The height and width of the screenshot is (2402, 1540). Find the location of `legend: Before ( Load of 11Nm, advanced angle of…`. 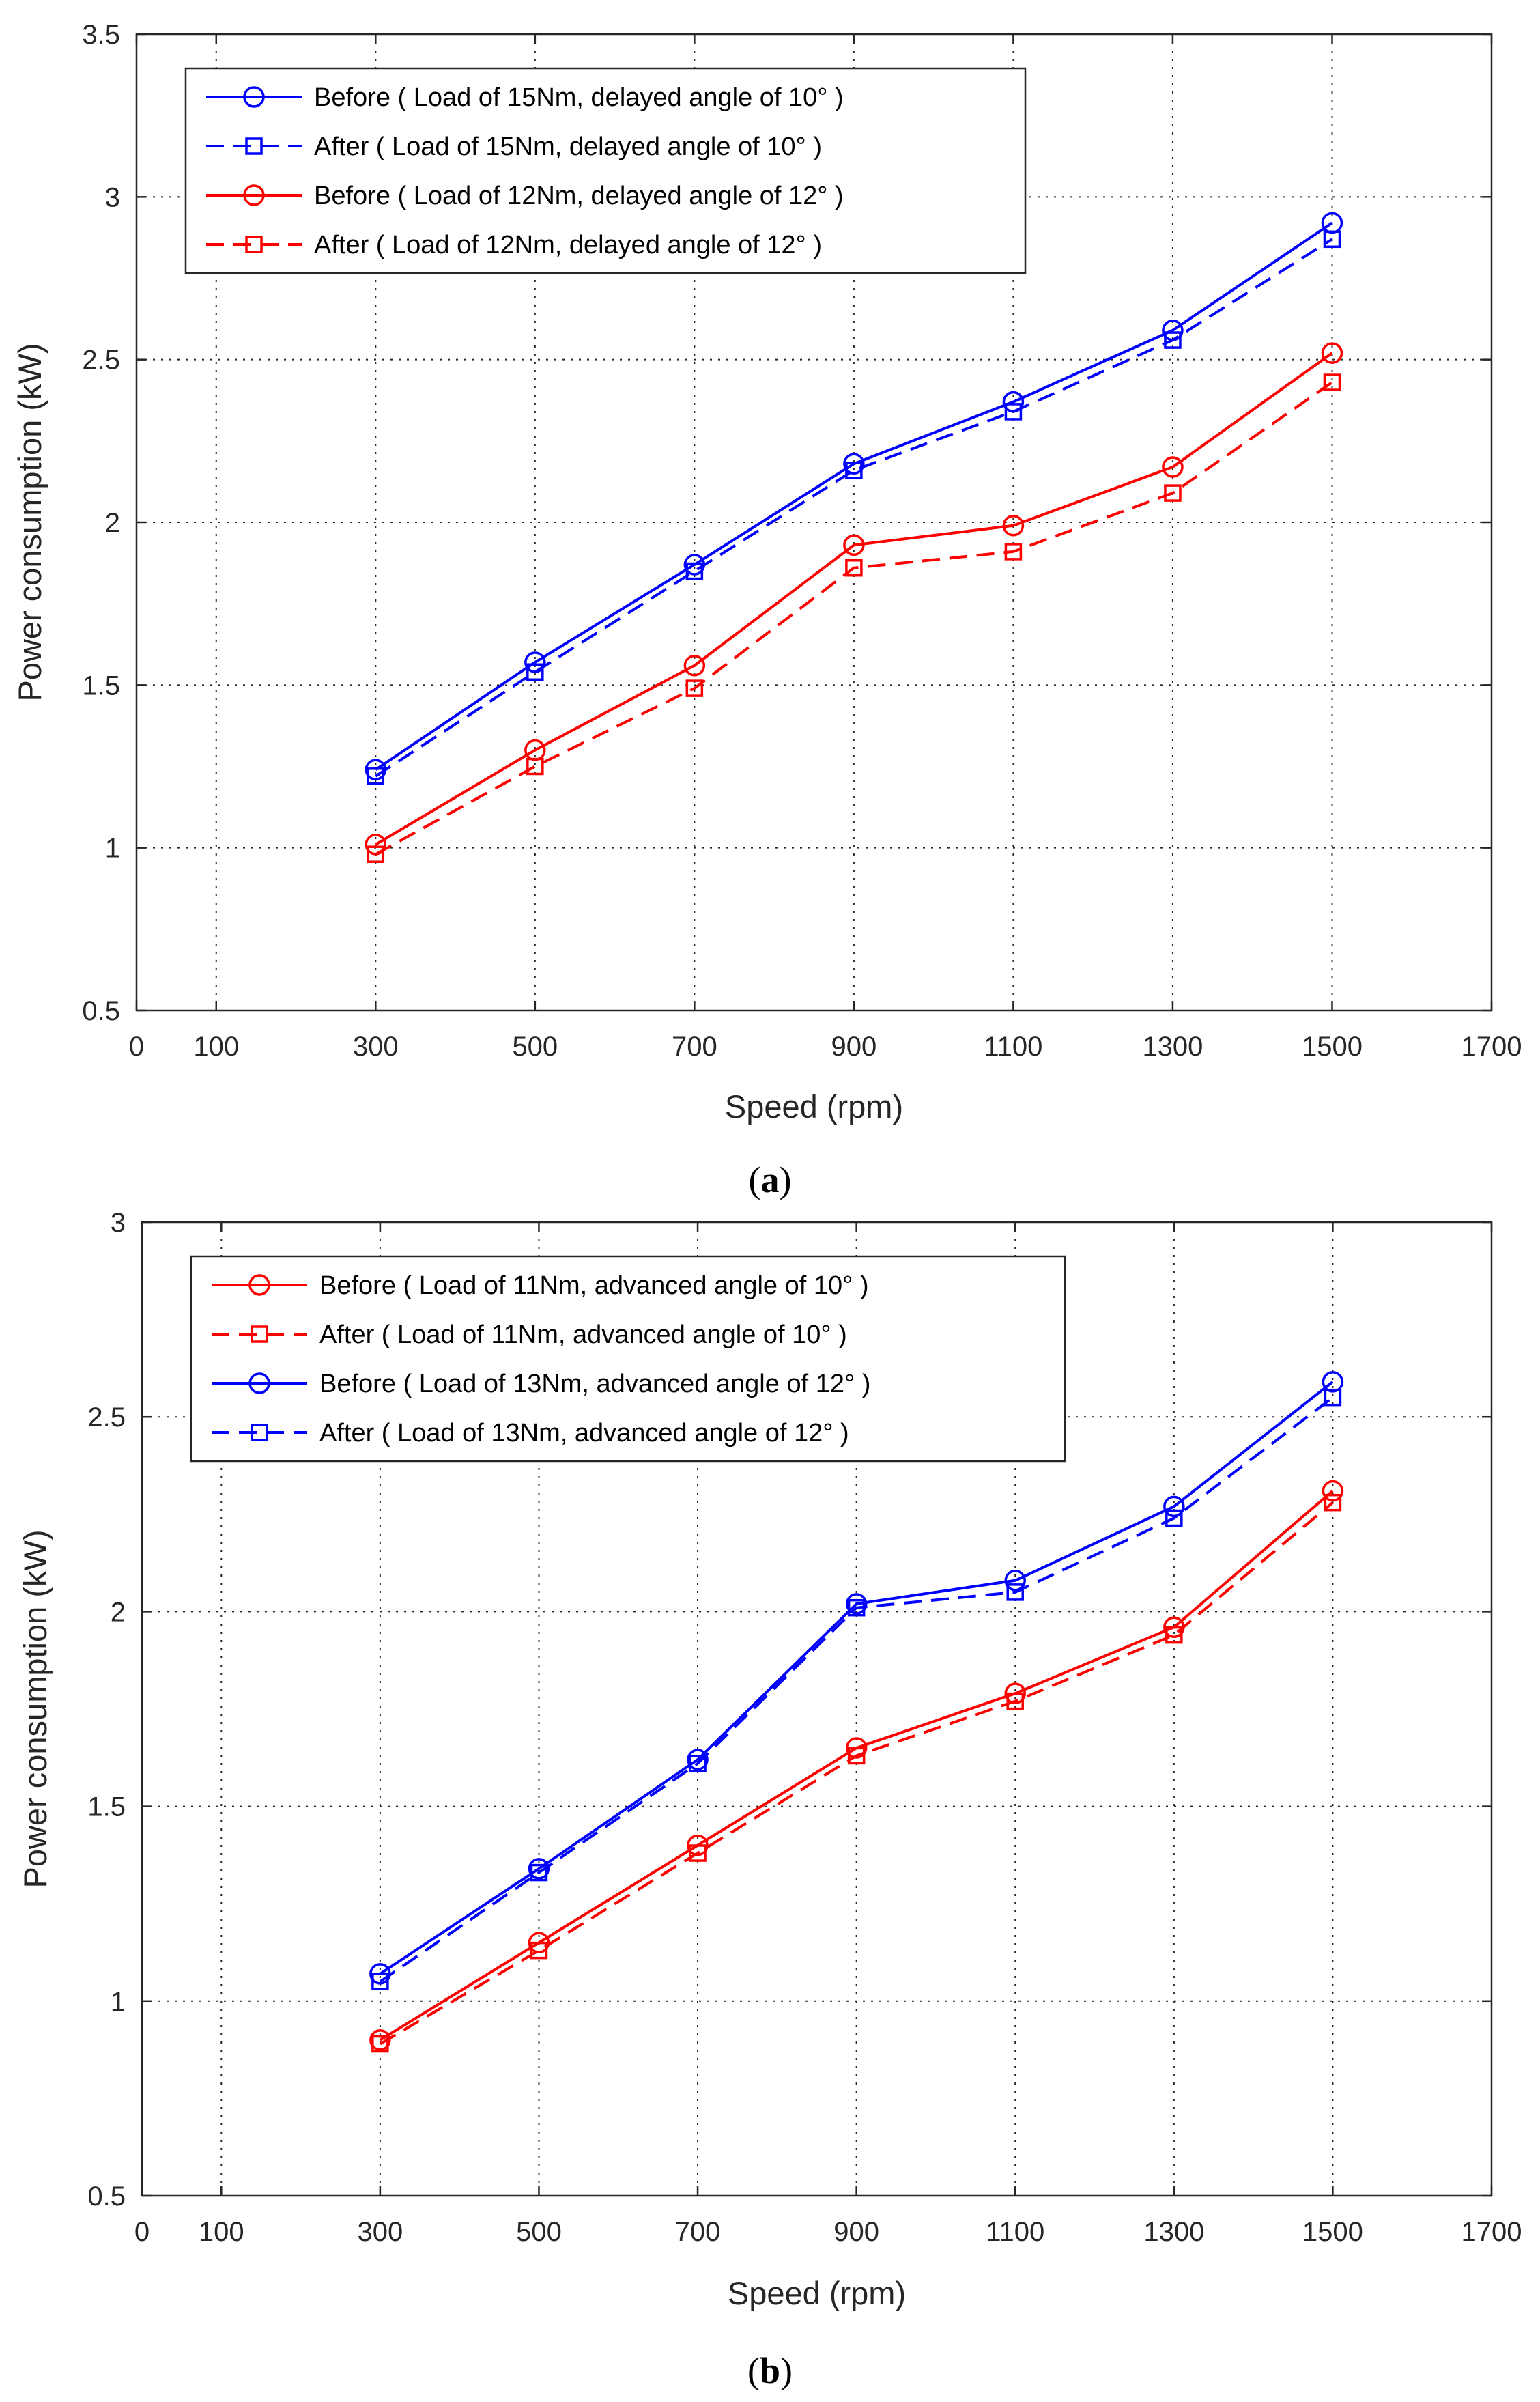

legend: Before ( Load of 11Nm, advanced angle of… is located at coordinates (628, 1359).